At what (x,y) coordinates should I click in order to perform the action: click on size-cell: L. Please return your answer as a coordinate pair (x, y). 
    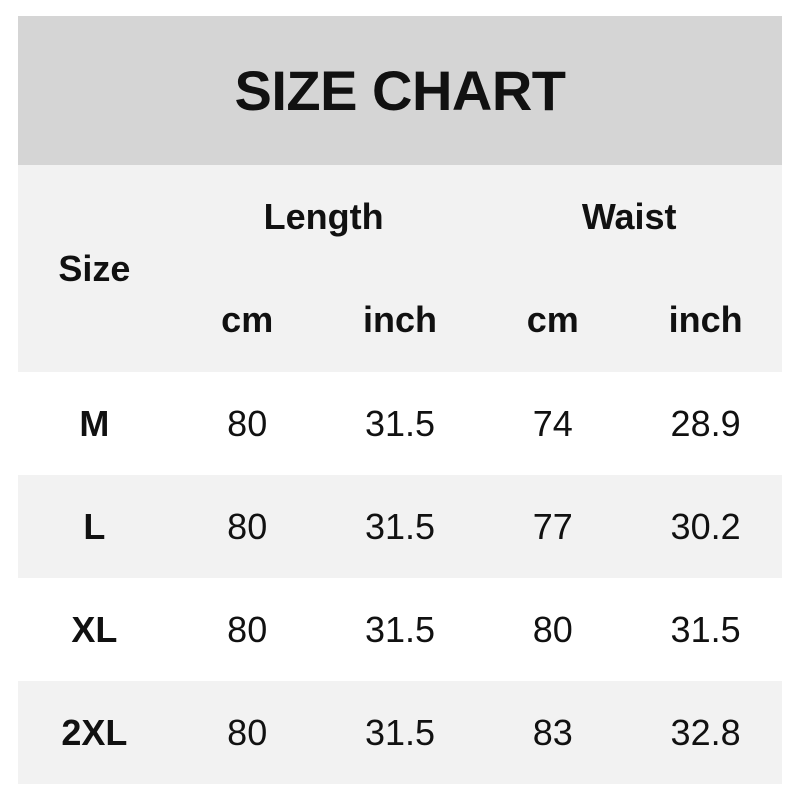
    Looking at the image, I should click on (94, 526).